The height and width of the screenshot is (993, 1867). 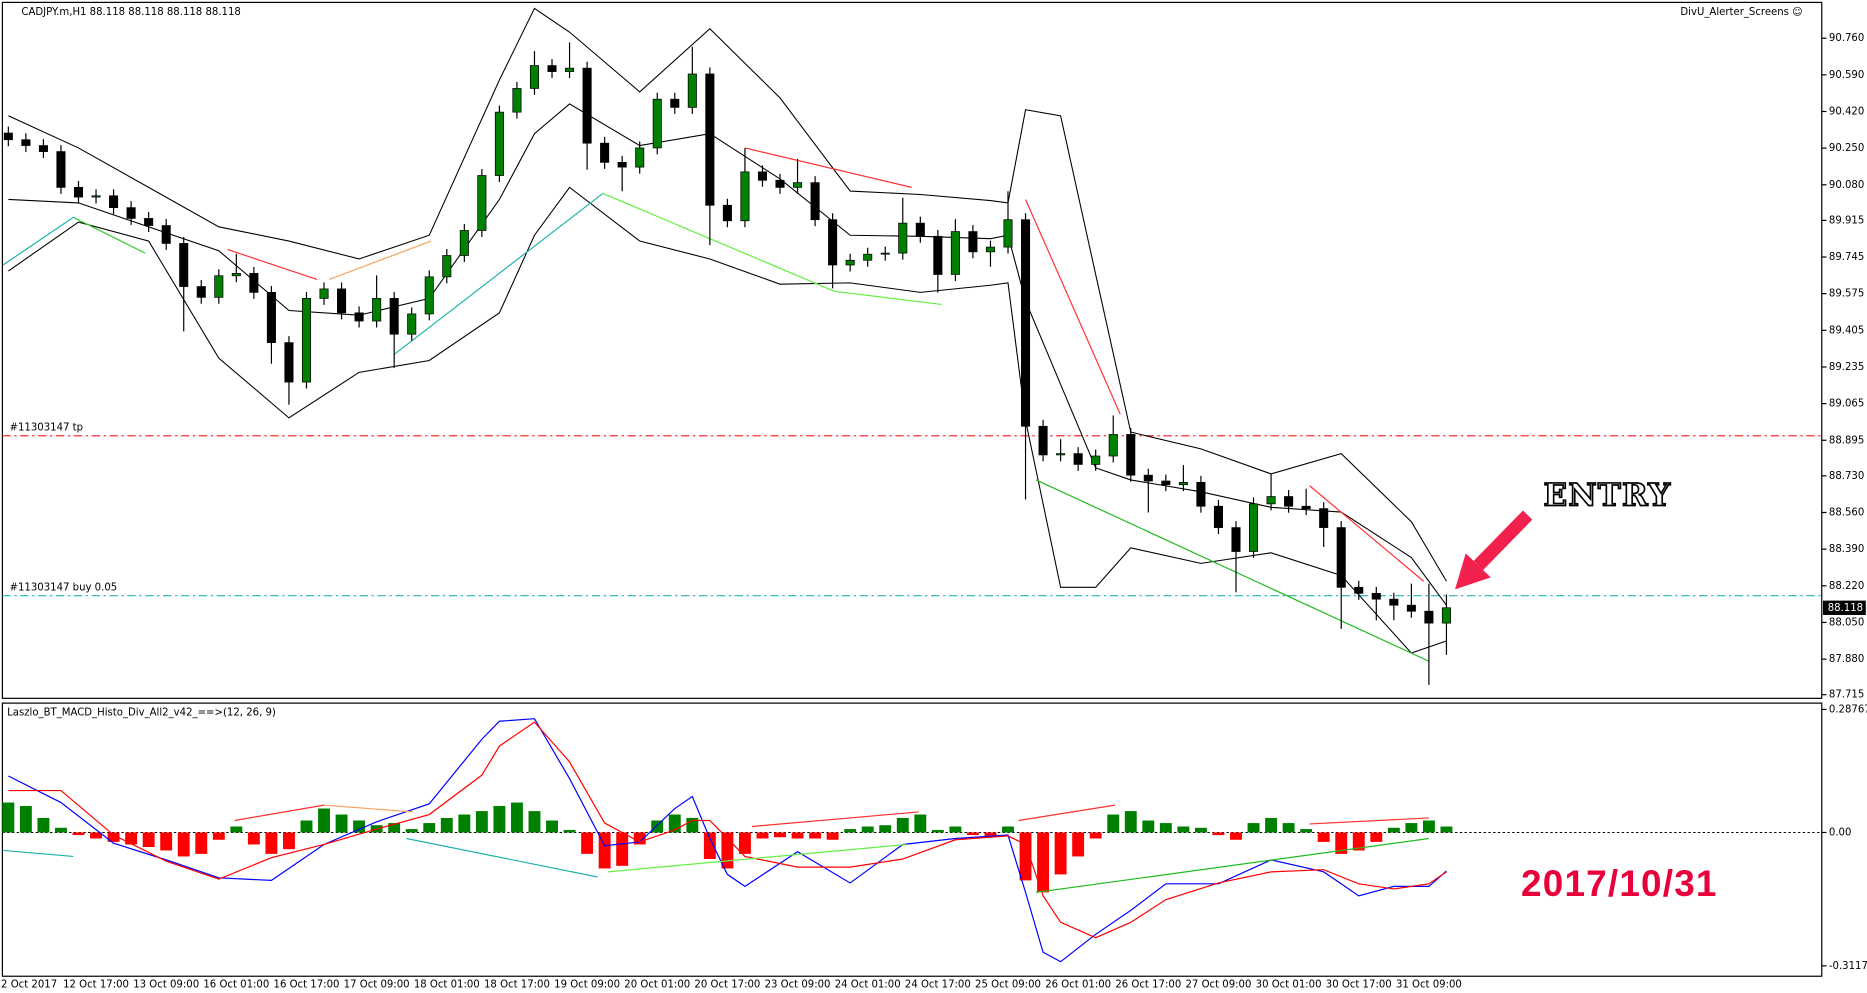 I want to click on x-tick-label: 12 Oct 17:00, so click(x=96, y=985).